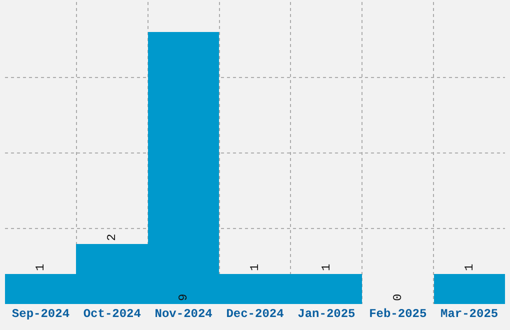 The image size is (510, 330). What do you see at coordinates (255, 314) in the screenshot?
I see `x-tick-label: Dec-2024` at bounding box center [255, 314].